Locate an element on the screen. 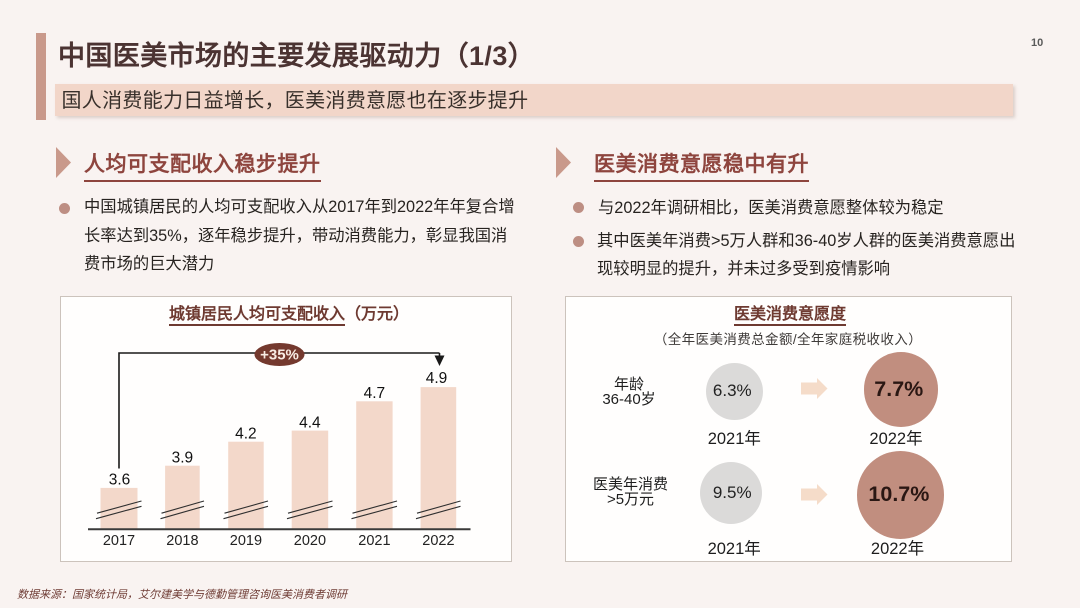 The height and width of the screenshot is (608, 1080). svg-text: 2022 is located at coordinates (438, 541).